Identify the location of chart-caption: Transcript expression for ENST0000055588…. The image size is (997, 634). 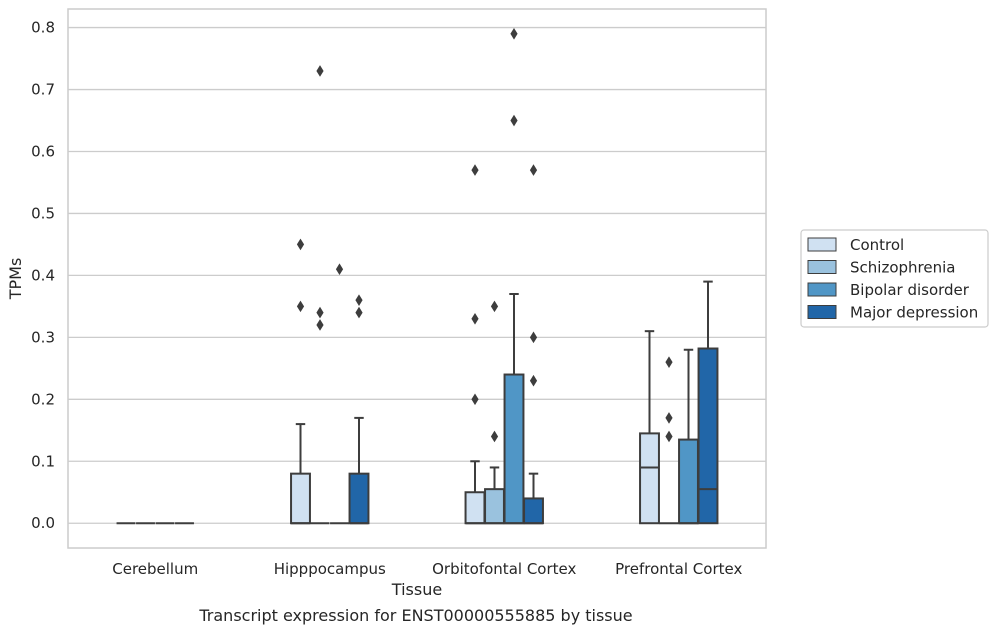
(415, 615).